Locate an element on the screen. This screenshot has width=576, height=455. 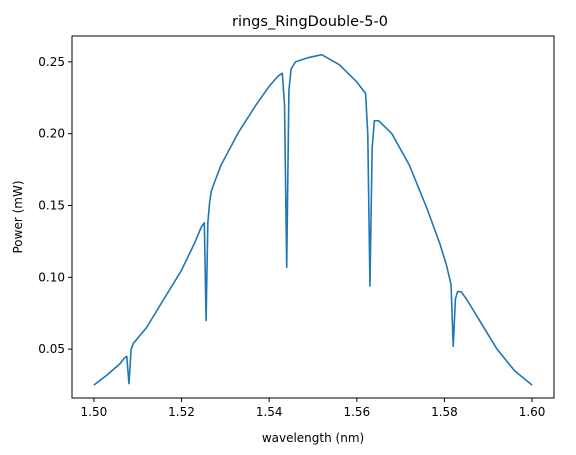
y-tick-label: 0.05 is located at coordinates (51, 349).